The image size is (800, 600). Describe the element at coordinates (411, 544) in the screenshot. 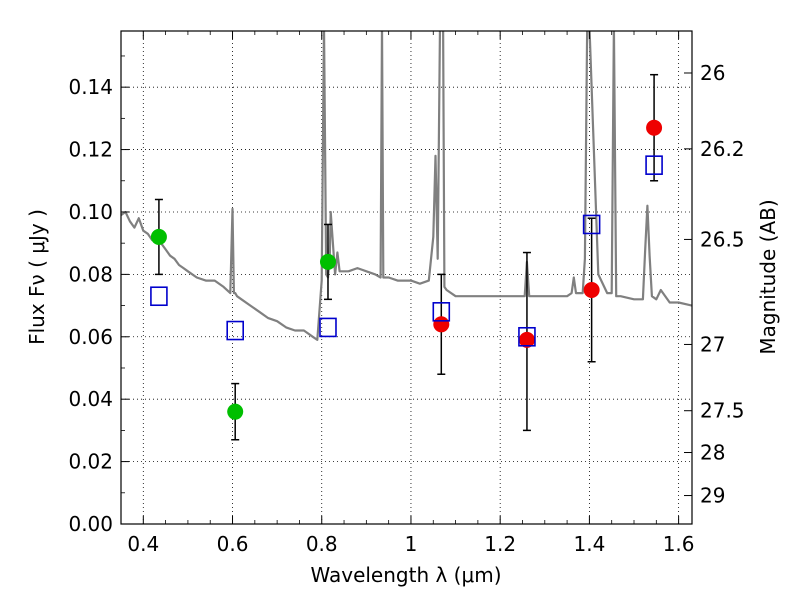

I see `x-tick-label: 1` at that location.